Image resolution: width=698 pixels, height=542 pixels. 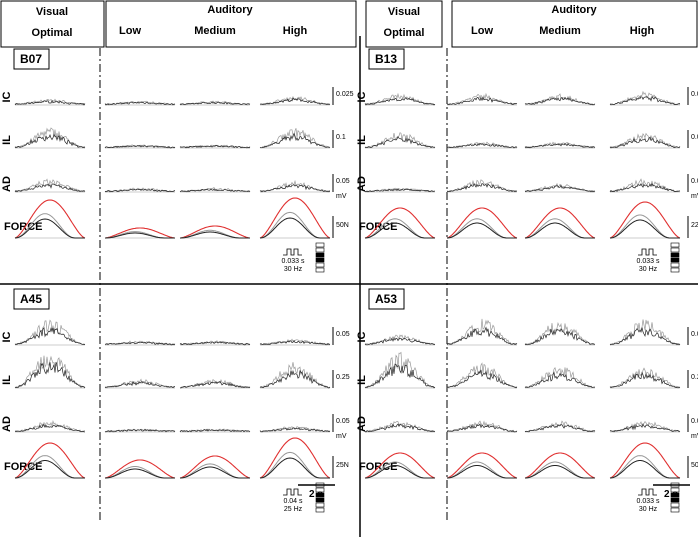 I want to click on scale-label: 50N, so click(x=342, y=225).